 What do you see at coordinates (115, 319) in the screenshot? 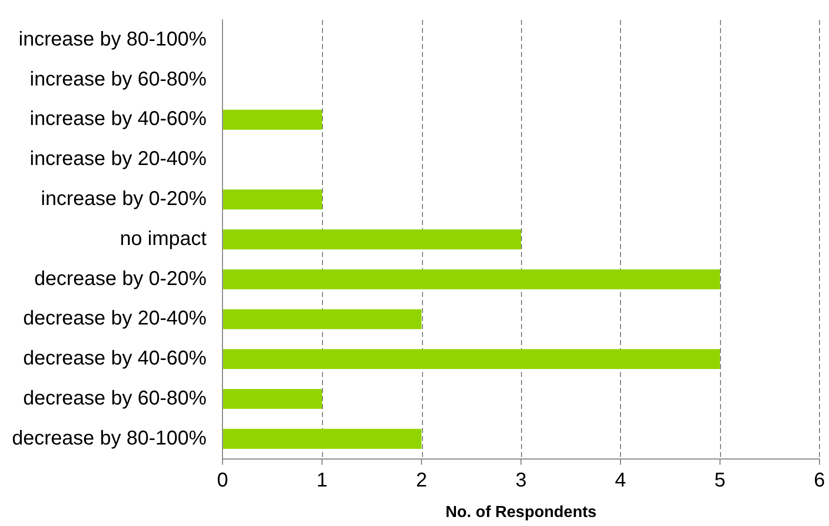
I see `y-tick-label: decrease by 20-40%` at bounding box center [115, 319].